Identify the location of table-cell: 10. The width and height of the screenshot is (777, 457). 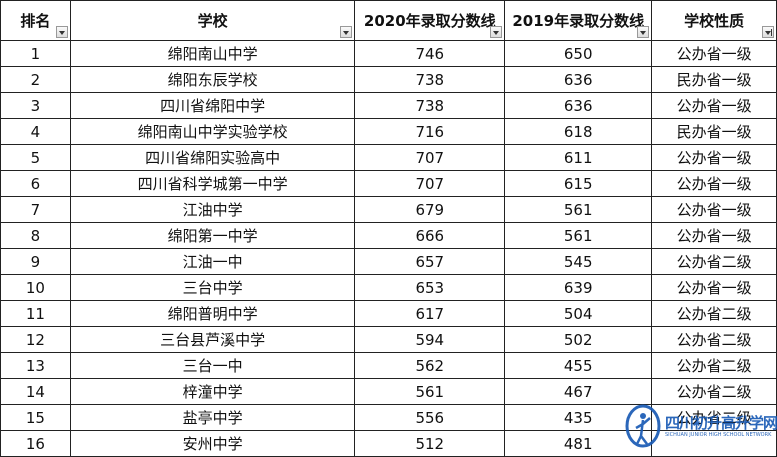
(35, 287).